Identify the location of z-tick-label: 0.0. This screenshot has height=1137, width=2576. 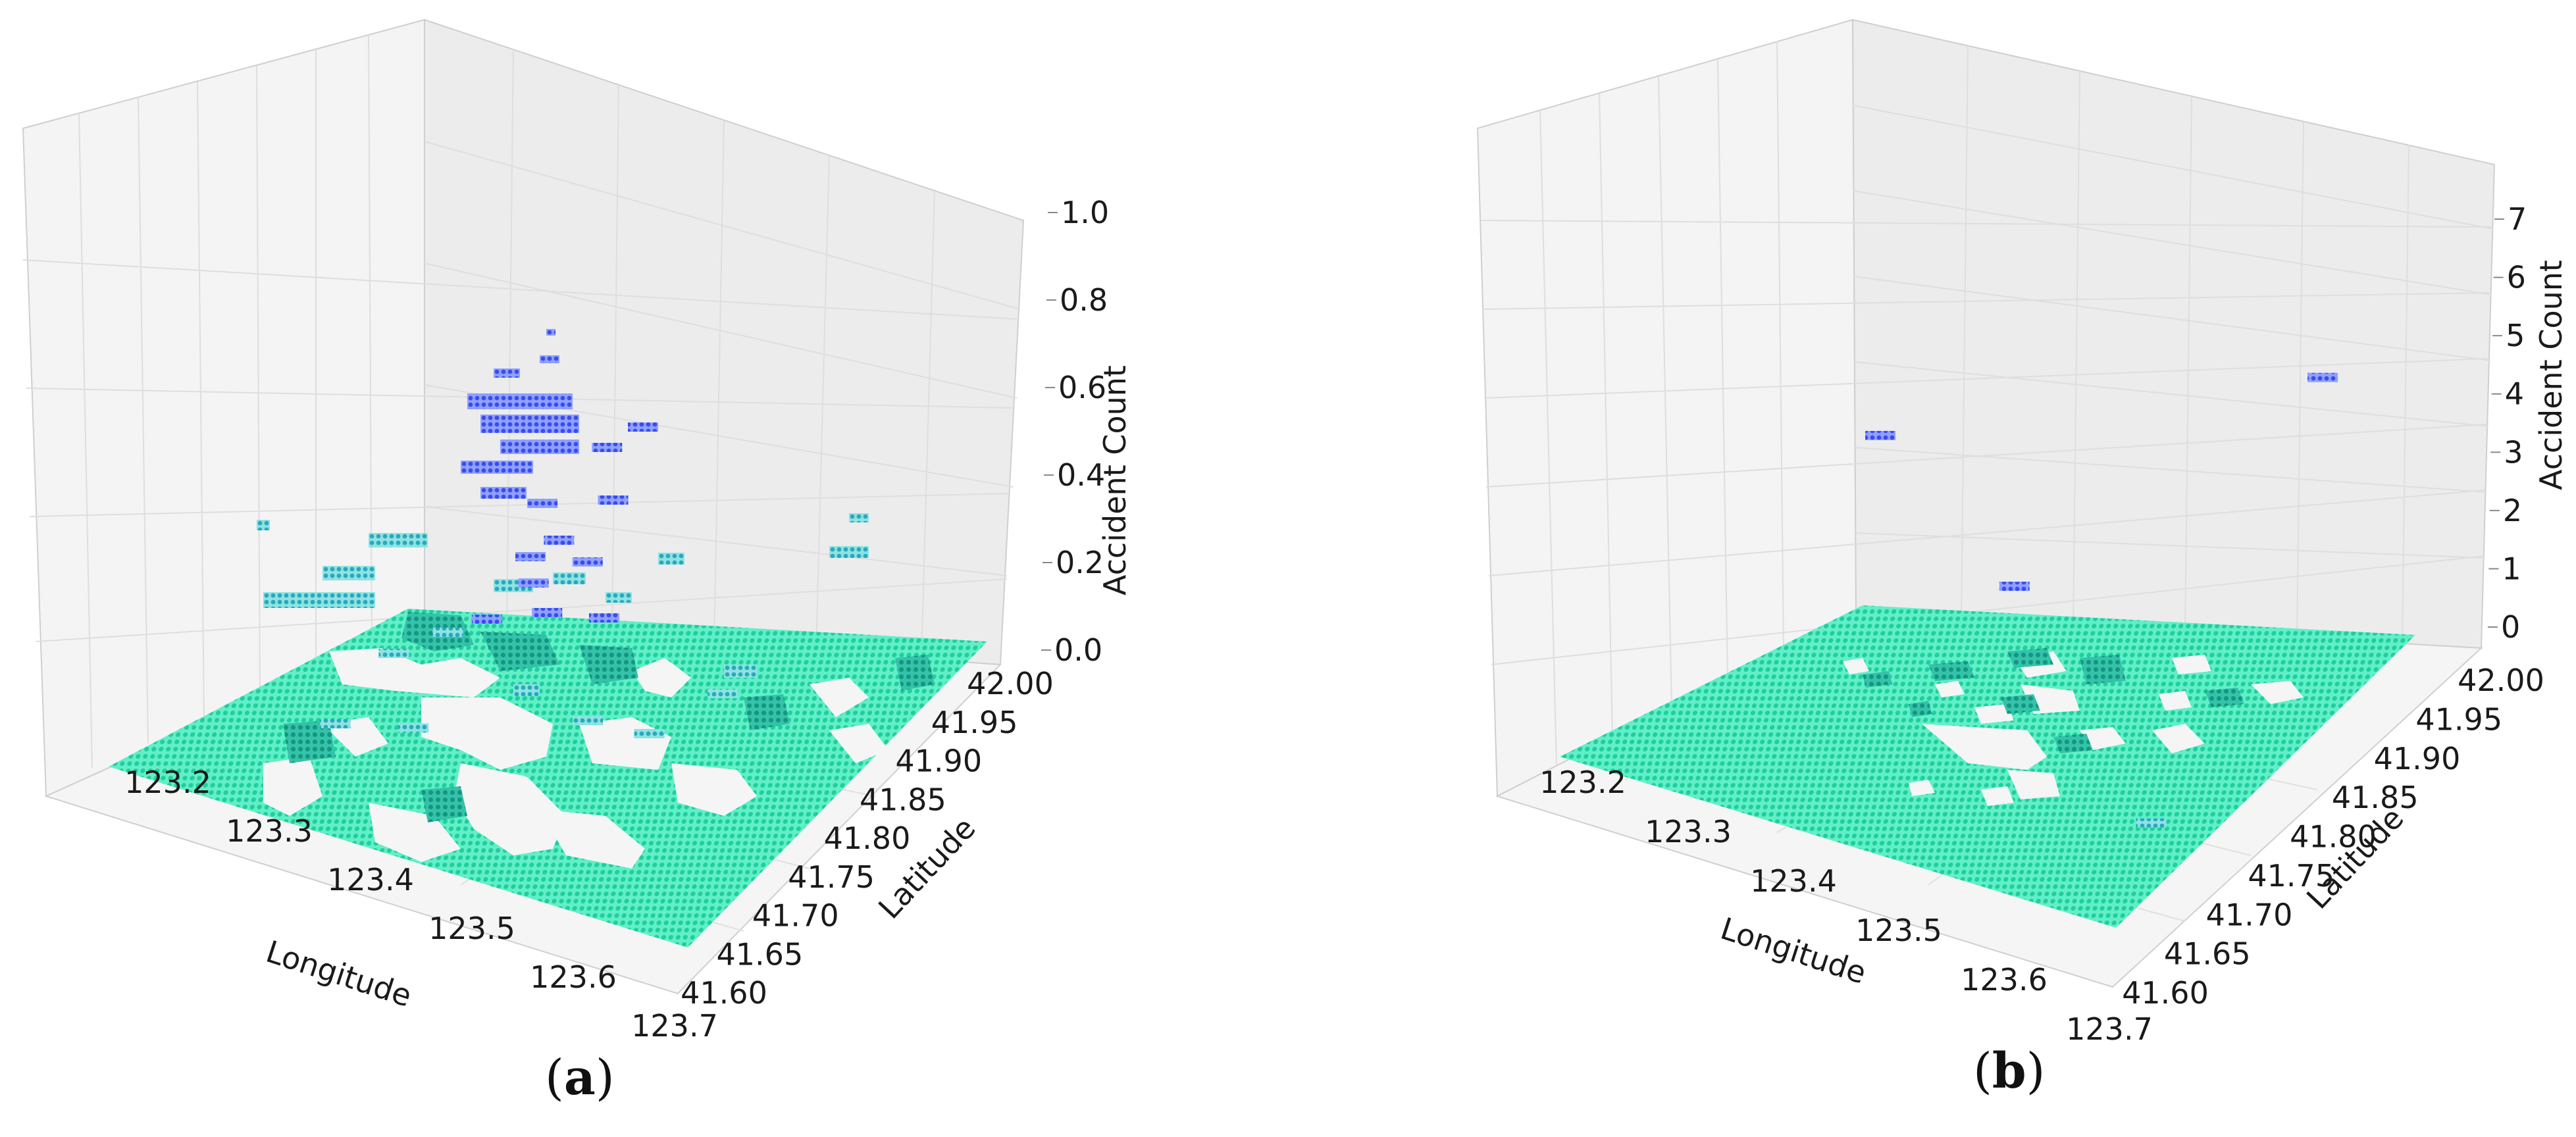
(1078, 650).